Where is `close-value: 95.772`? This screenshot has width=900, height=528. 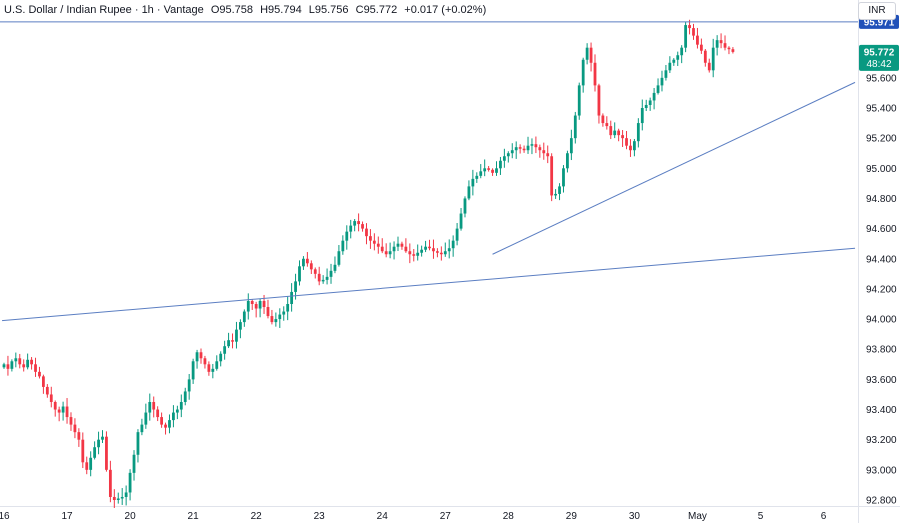 close-value: 95.772 is located at coordinates (380, 10).